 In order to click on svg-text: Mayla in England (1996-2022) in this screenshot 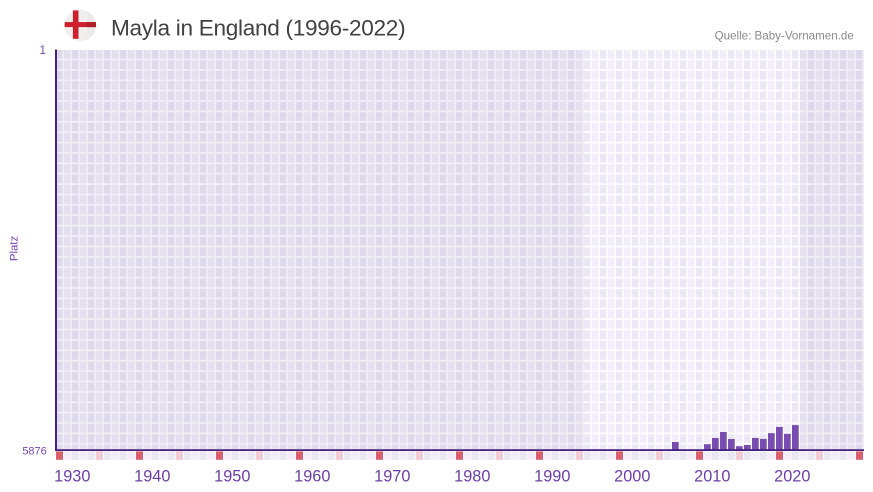, I will do `click(258, 27)`.